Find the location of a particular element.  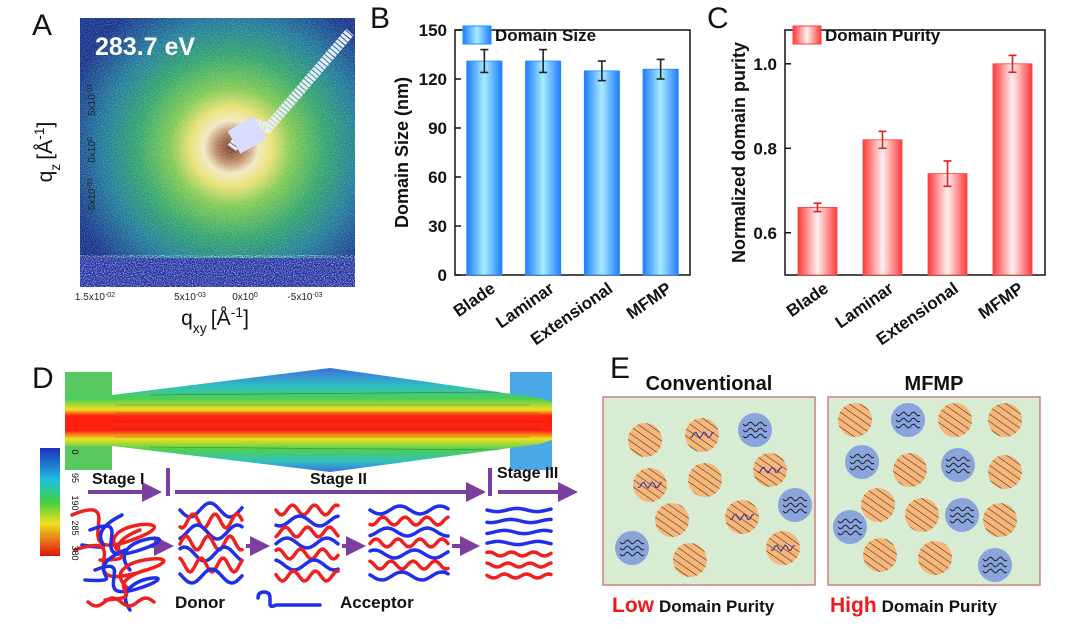

box-title: MFMP is located at coordinates (934, 384).